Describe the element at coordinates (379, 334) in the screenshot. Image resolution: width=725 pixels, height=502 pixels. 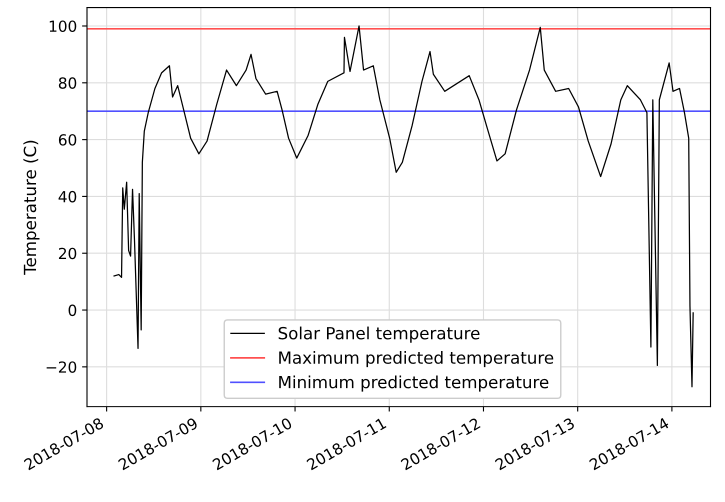
I see `legend-label: Solar Panel temperature` at that location.